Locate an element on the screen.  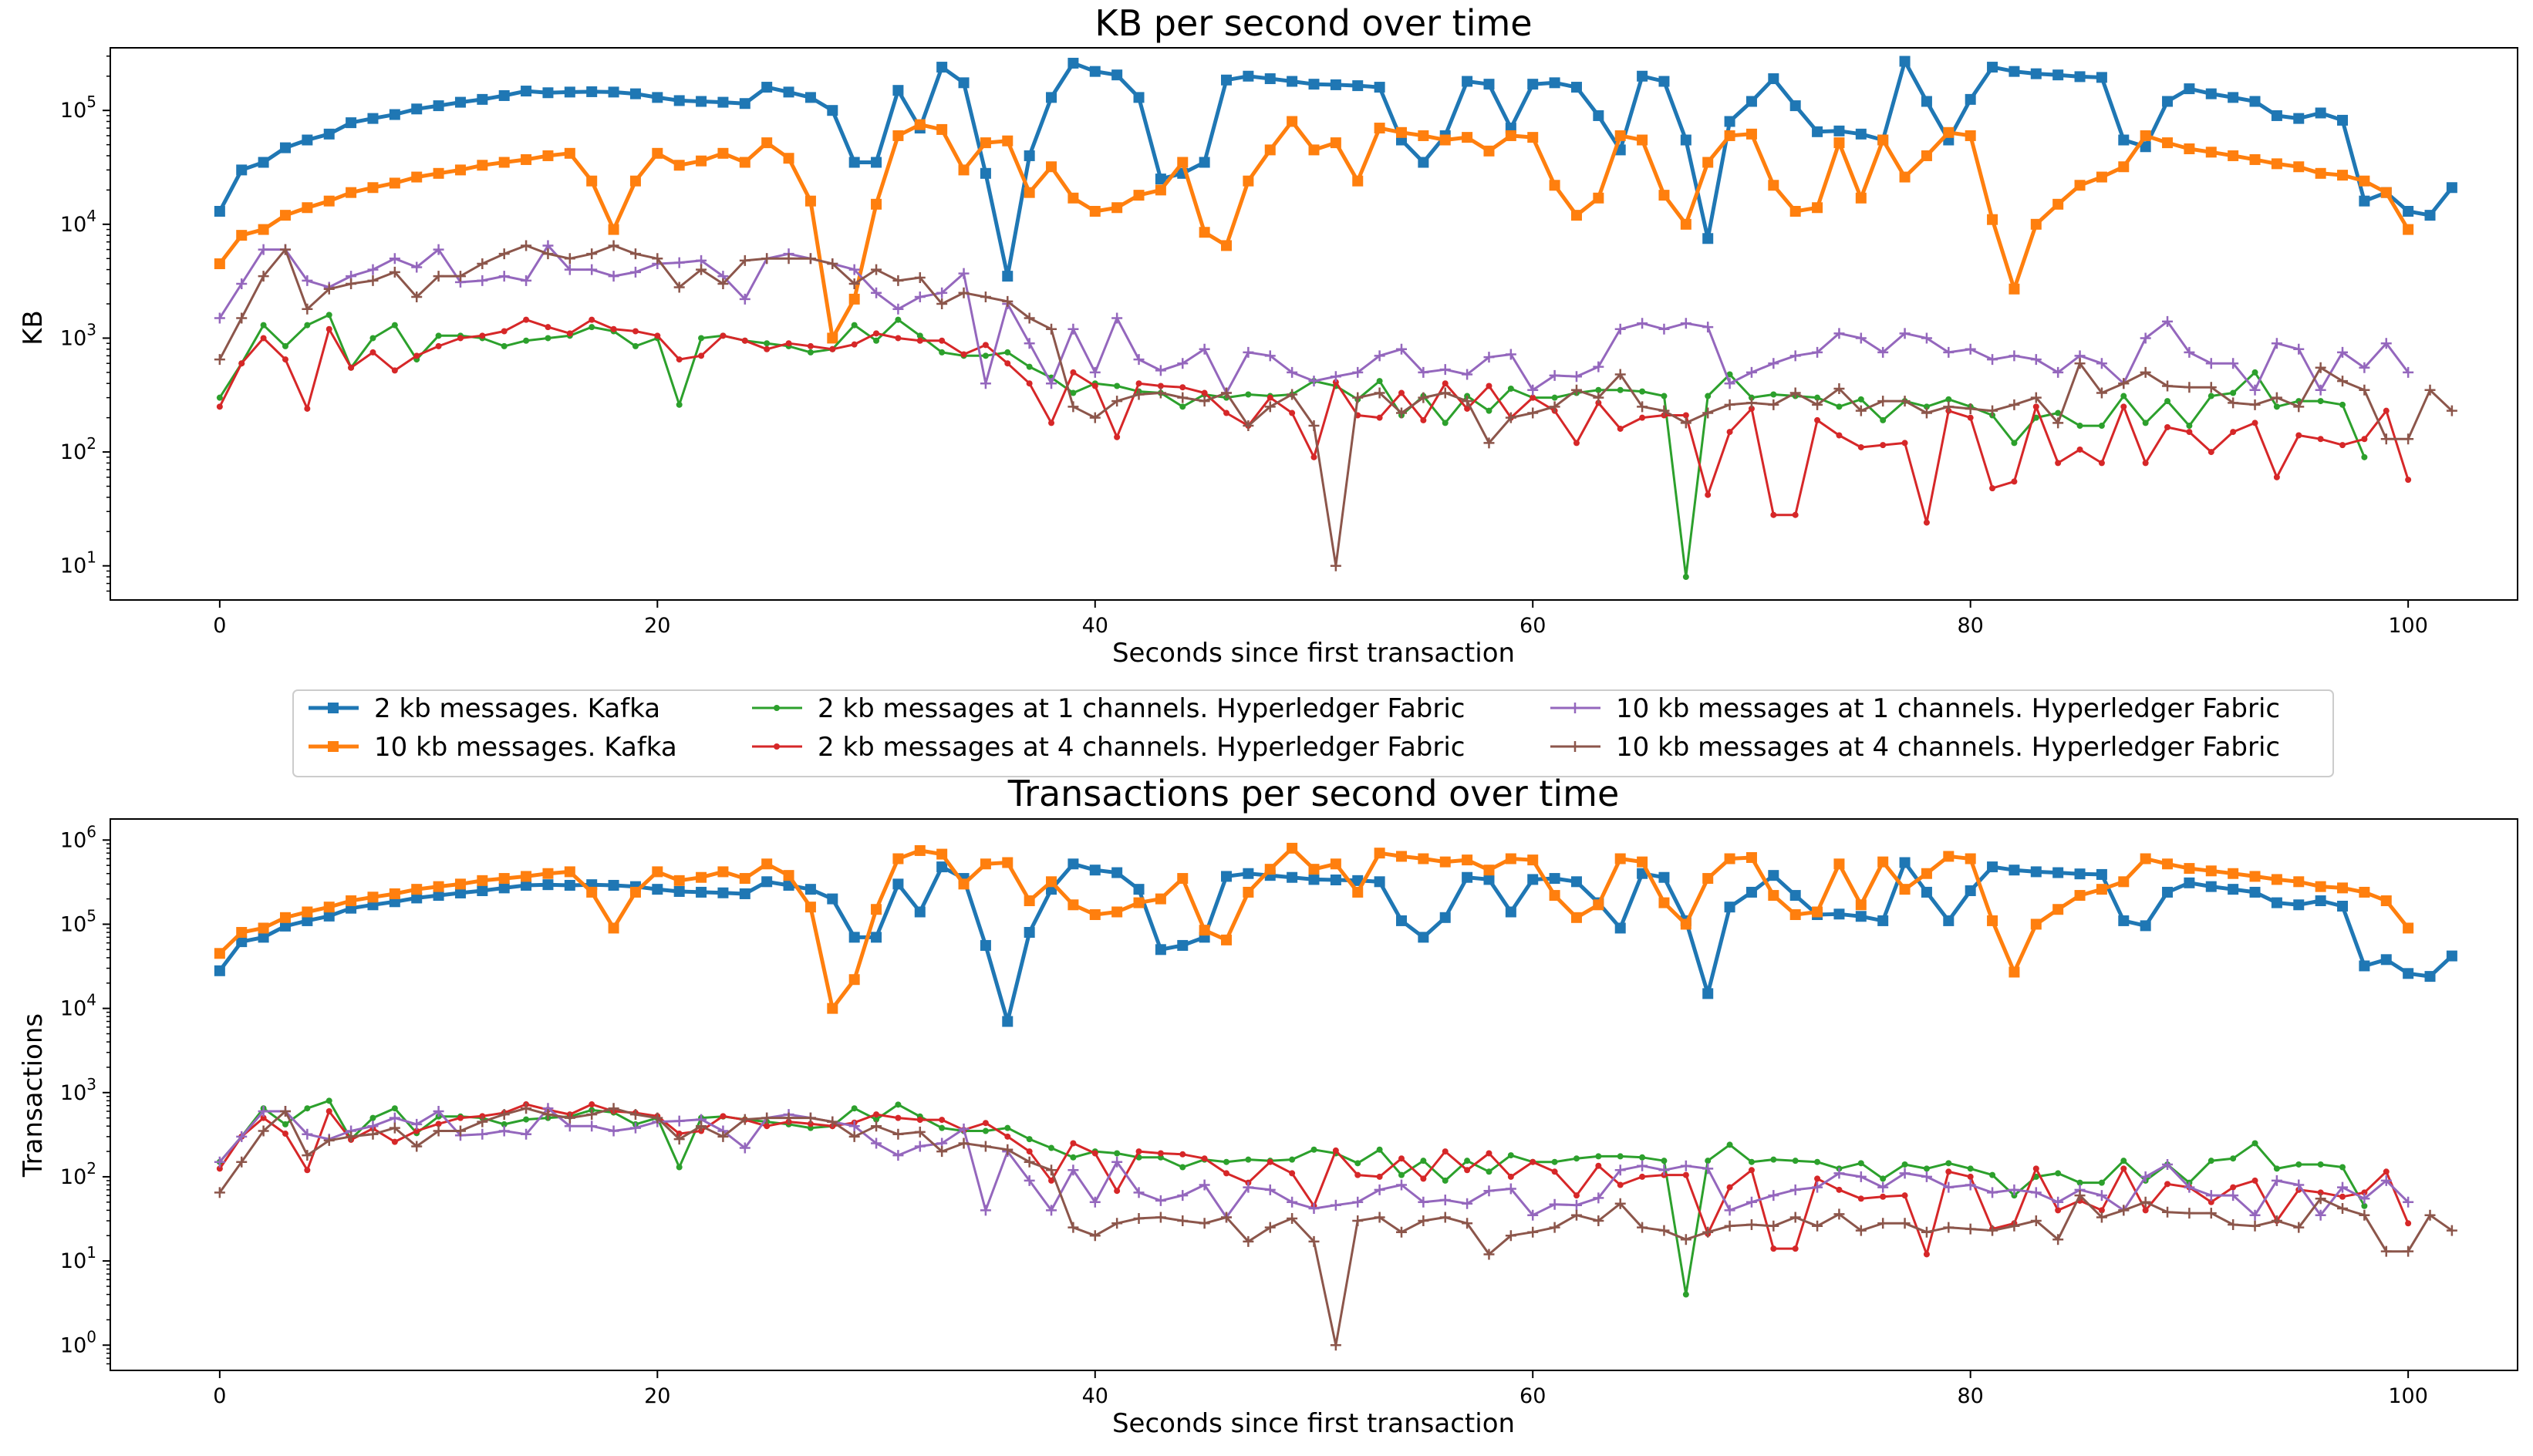
legend-entry: 10 kb messages. Kafka is located at coordinates (493, 748).